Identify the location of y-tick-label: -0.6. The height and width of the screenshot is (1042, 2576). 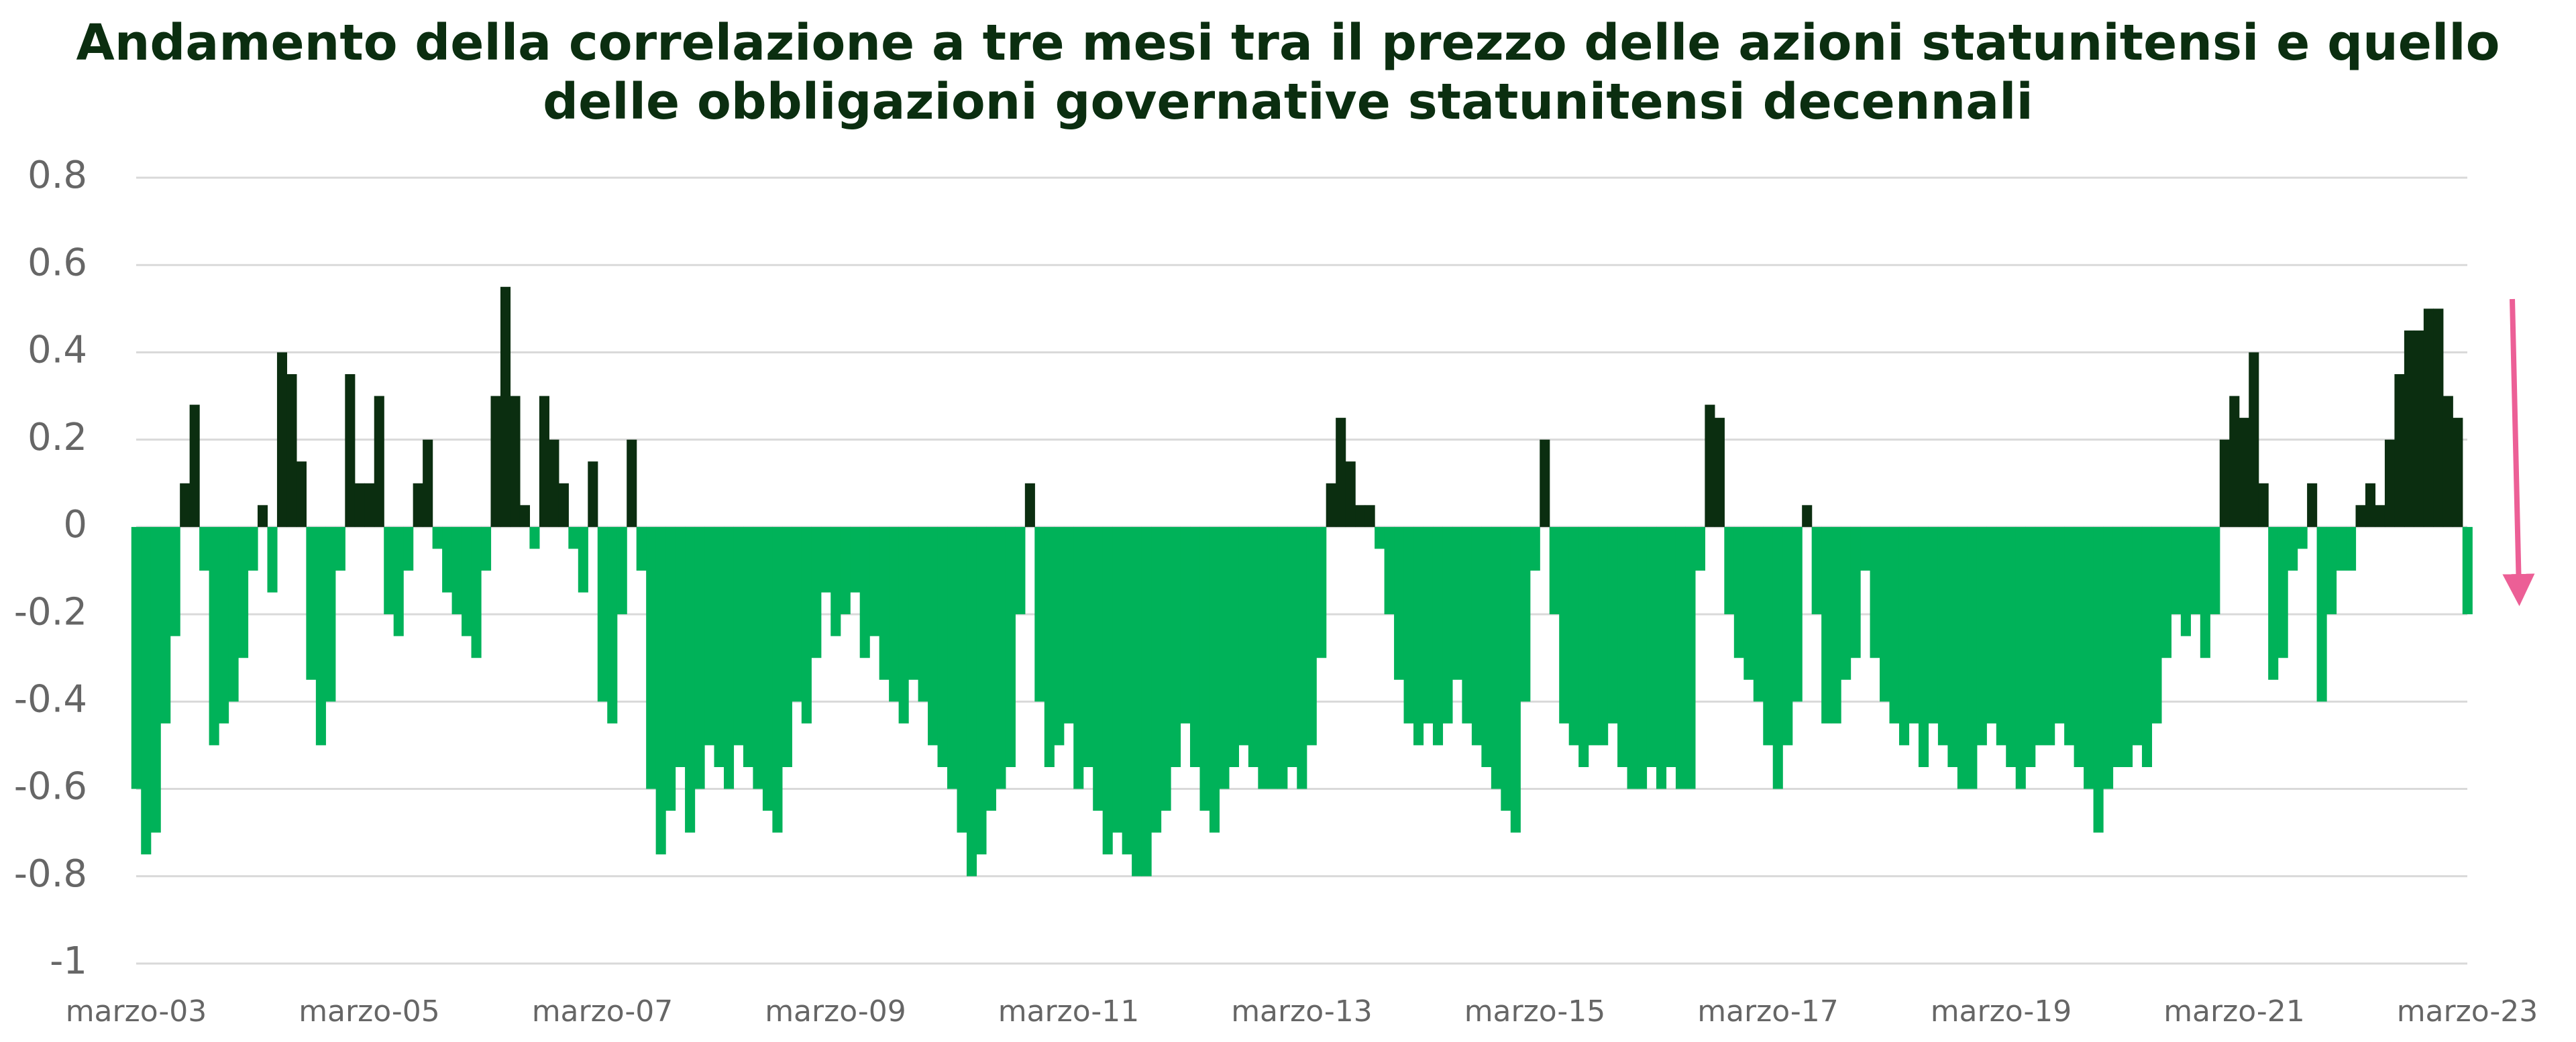
(50, 787).